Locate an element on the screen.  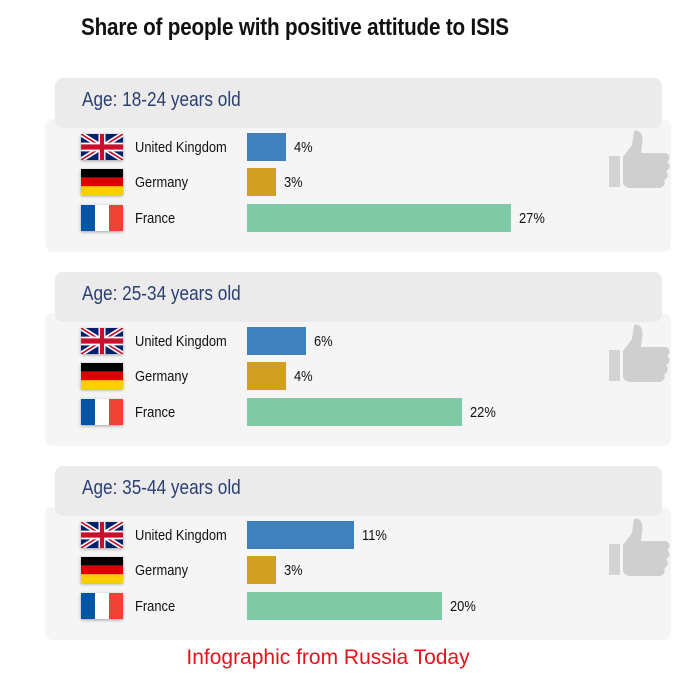
panel-header: Age: 35-44 years old is located at coordinates (358, 491).